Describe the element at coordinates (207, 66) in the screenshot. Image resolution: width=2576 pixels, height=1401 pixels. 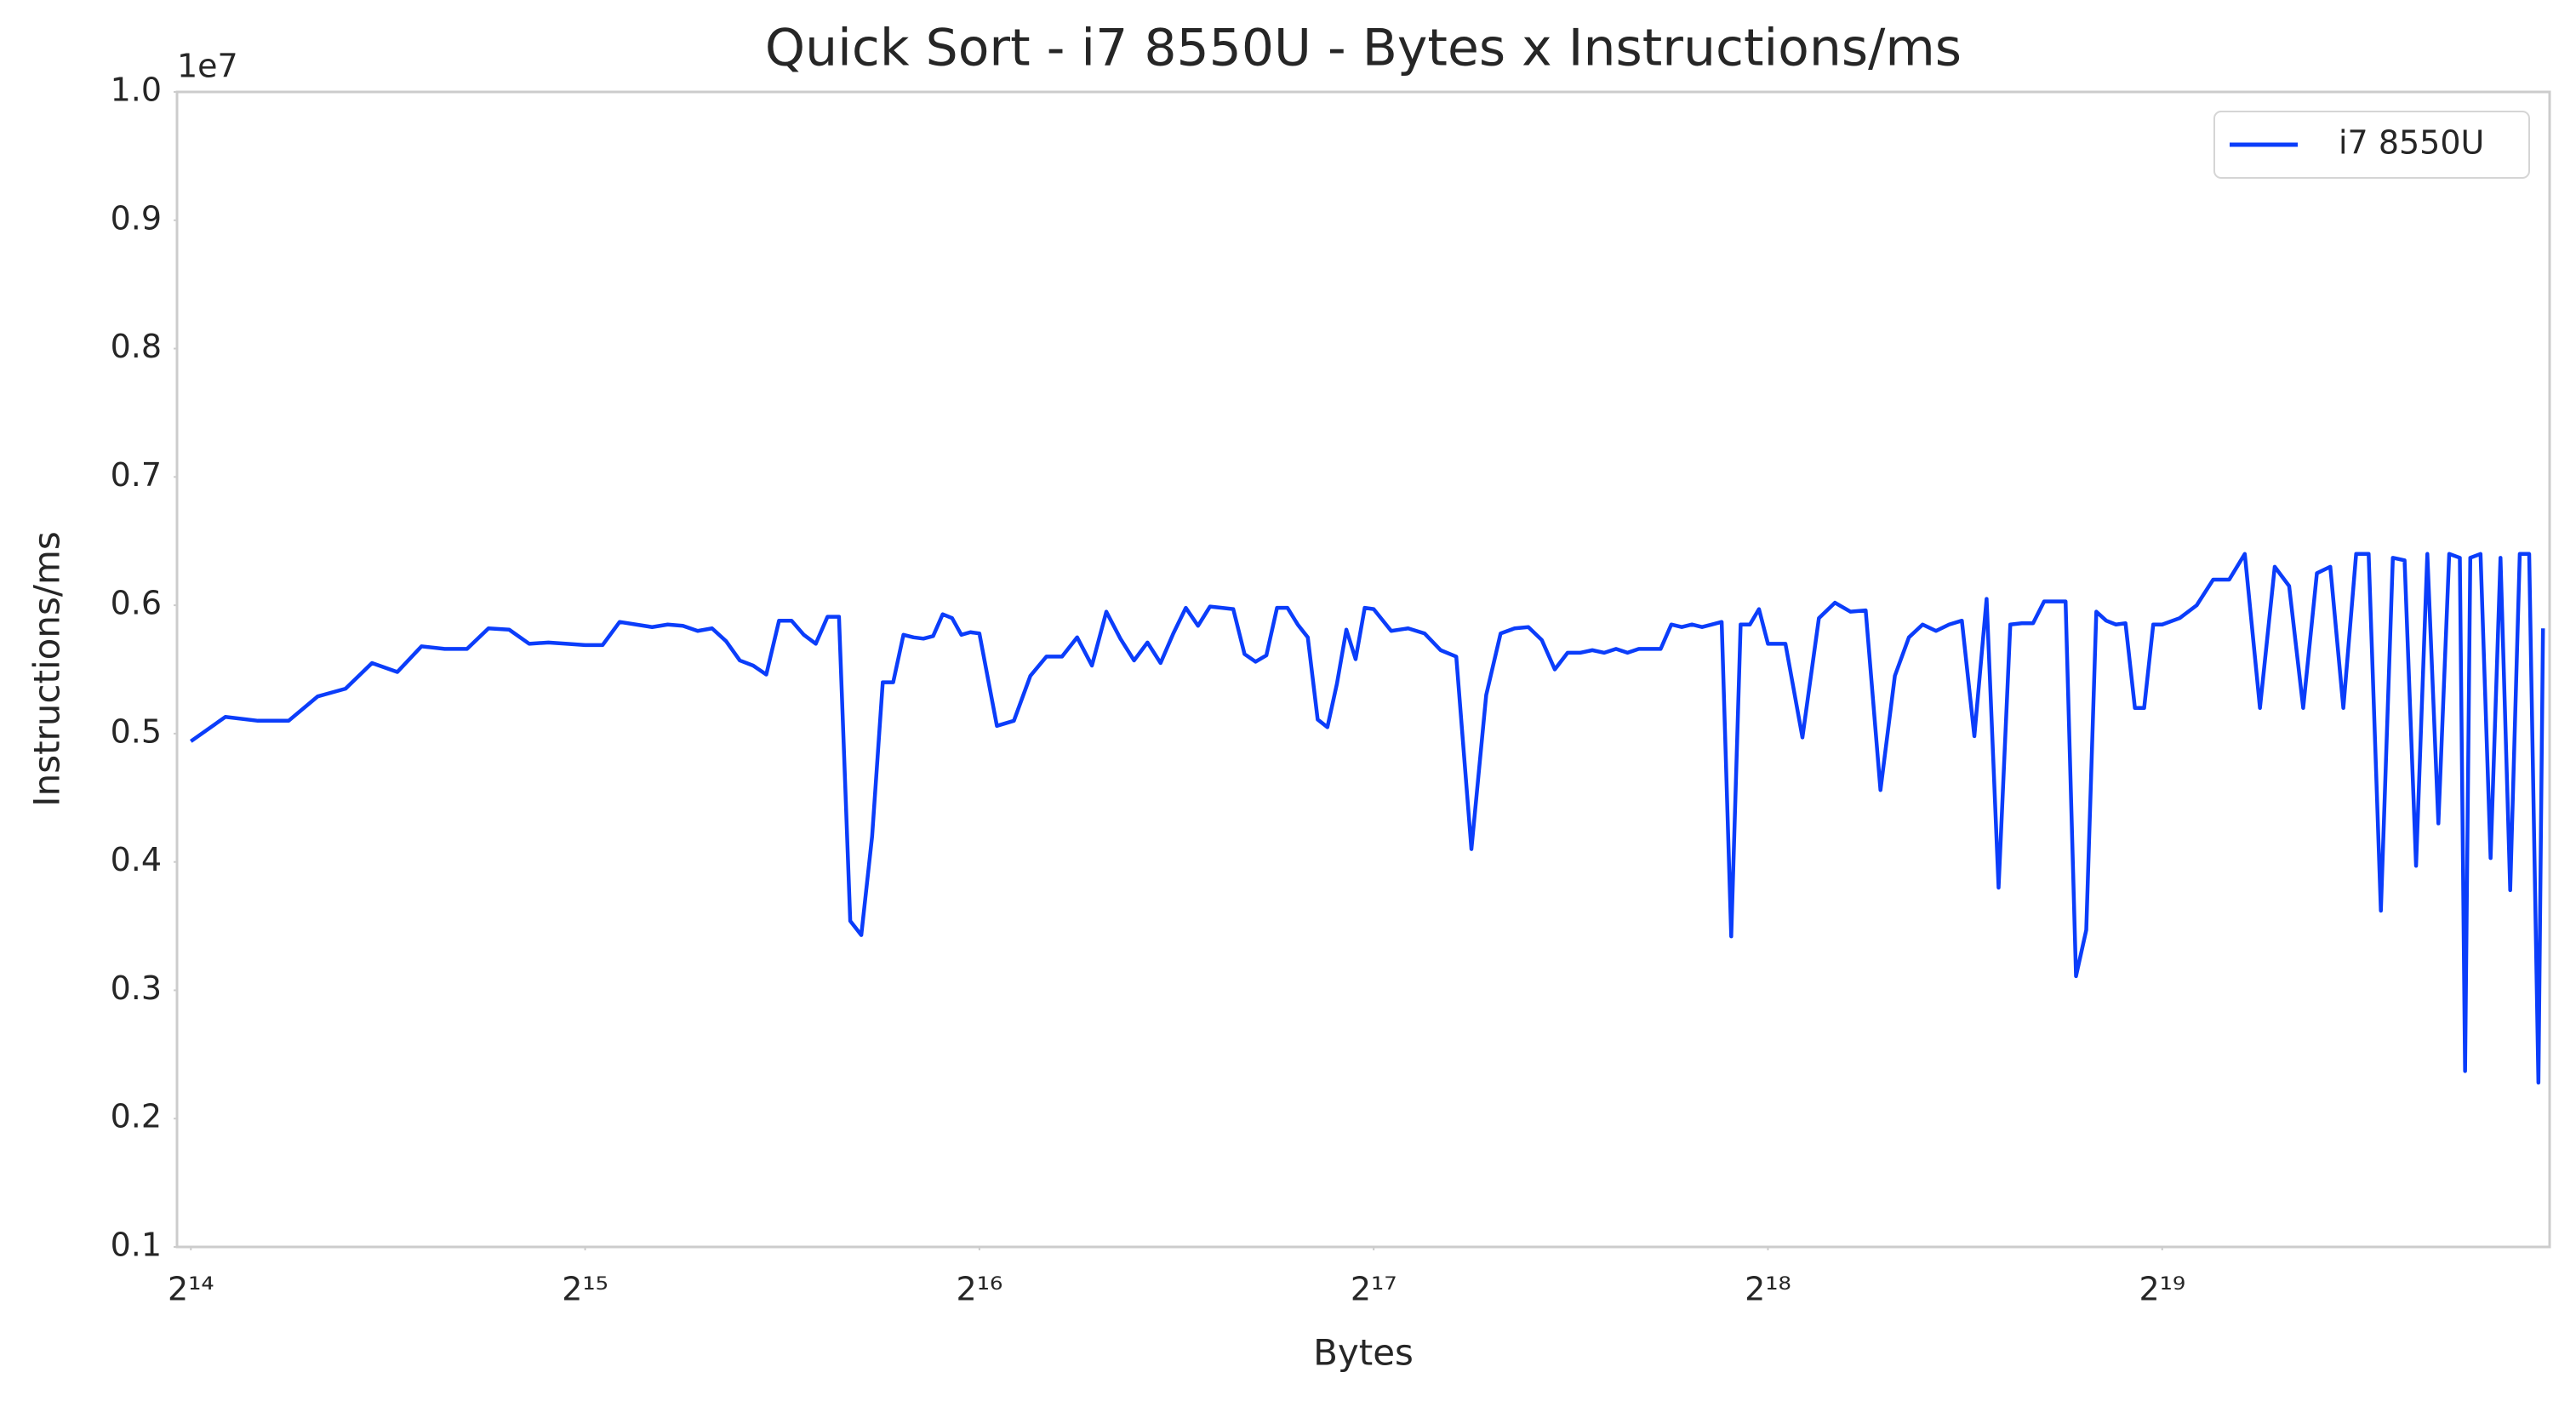
I see `y-offset-label: 1e7` at that location.